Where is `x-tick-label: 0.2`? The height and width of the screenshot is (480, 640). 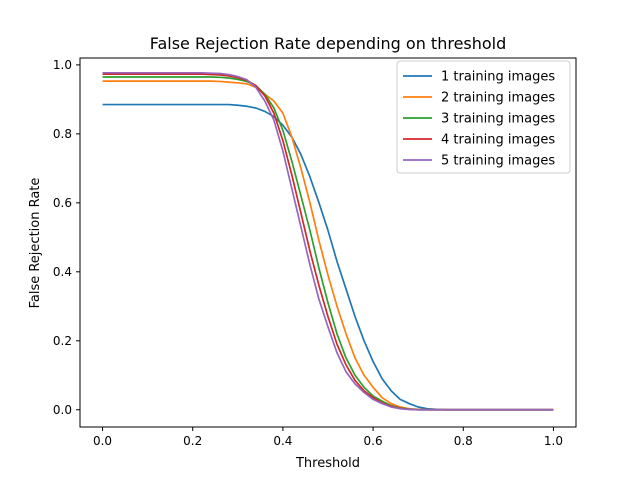
x-tick-label: 0.2 is located at coordinates (192, 441).